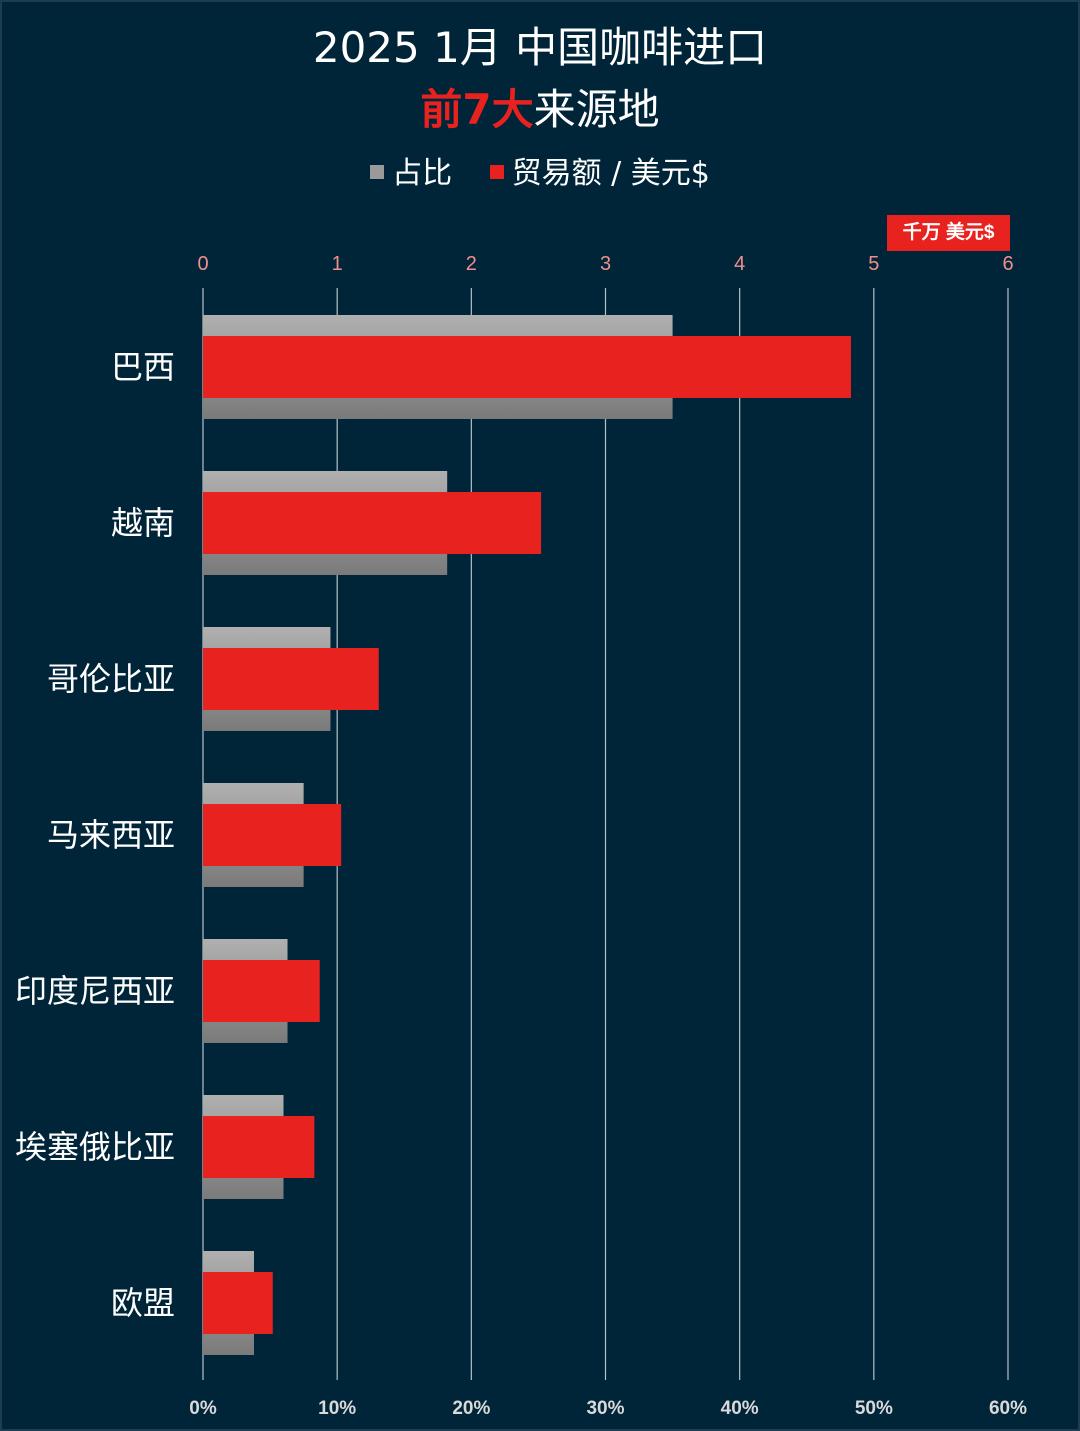 Image resolution: width=1080 pixels, height=1431 pixels. What do you see at coordinates (605, 264) in the screenshot?
I see `top-tick-label: 3` at bounding box center [605, 264].